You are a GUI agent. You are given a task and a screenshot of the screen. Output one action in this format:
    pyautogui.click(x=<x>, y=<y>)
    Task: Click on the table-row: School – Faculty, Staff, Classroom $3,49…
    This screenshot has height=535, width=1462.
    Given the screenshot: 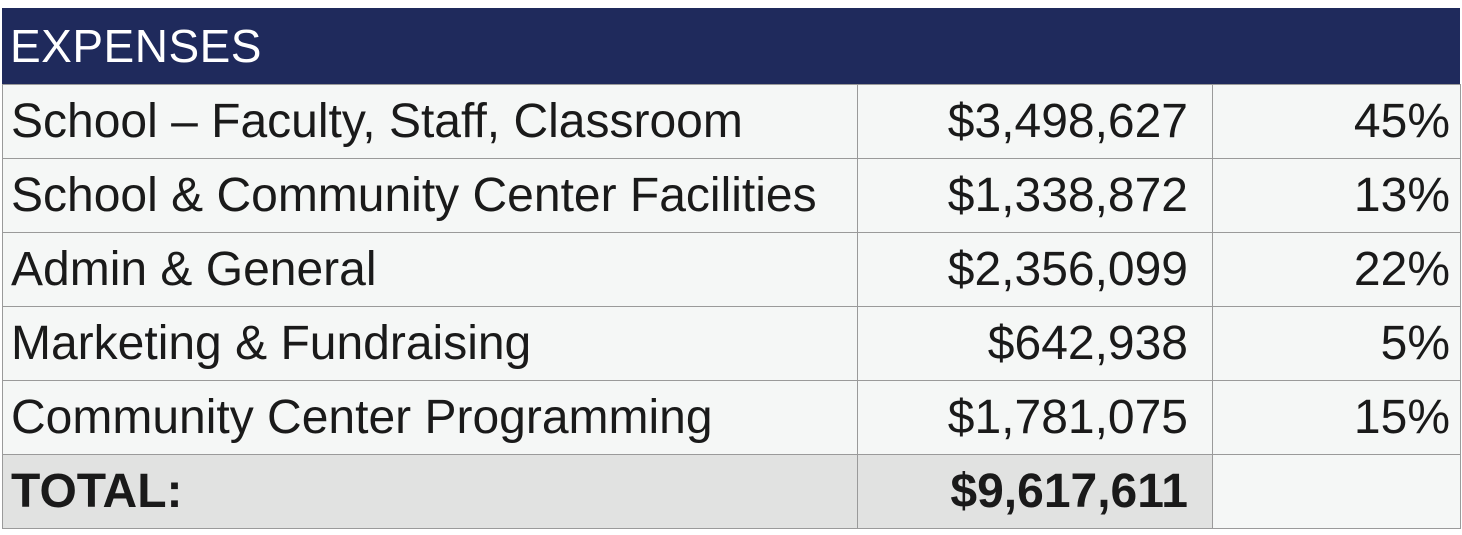 What is the action you would take?
    pyautogui.click(x=731, y=121)
    